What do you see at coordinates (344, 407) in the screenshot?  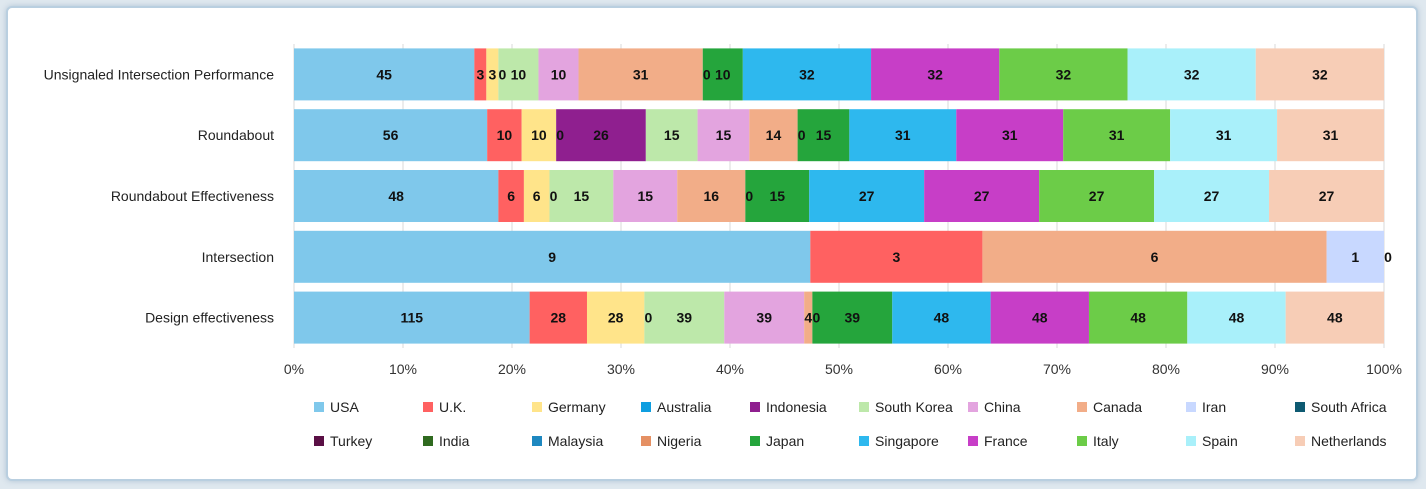 I see `legend-label: USA` at bounding box center [344, 407].